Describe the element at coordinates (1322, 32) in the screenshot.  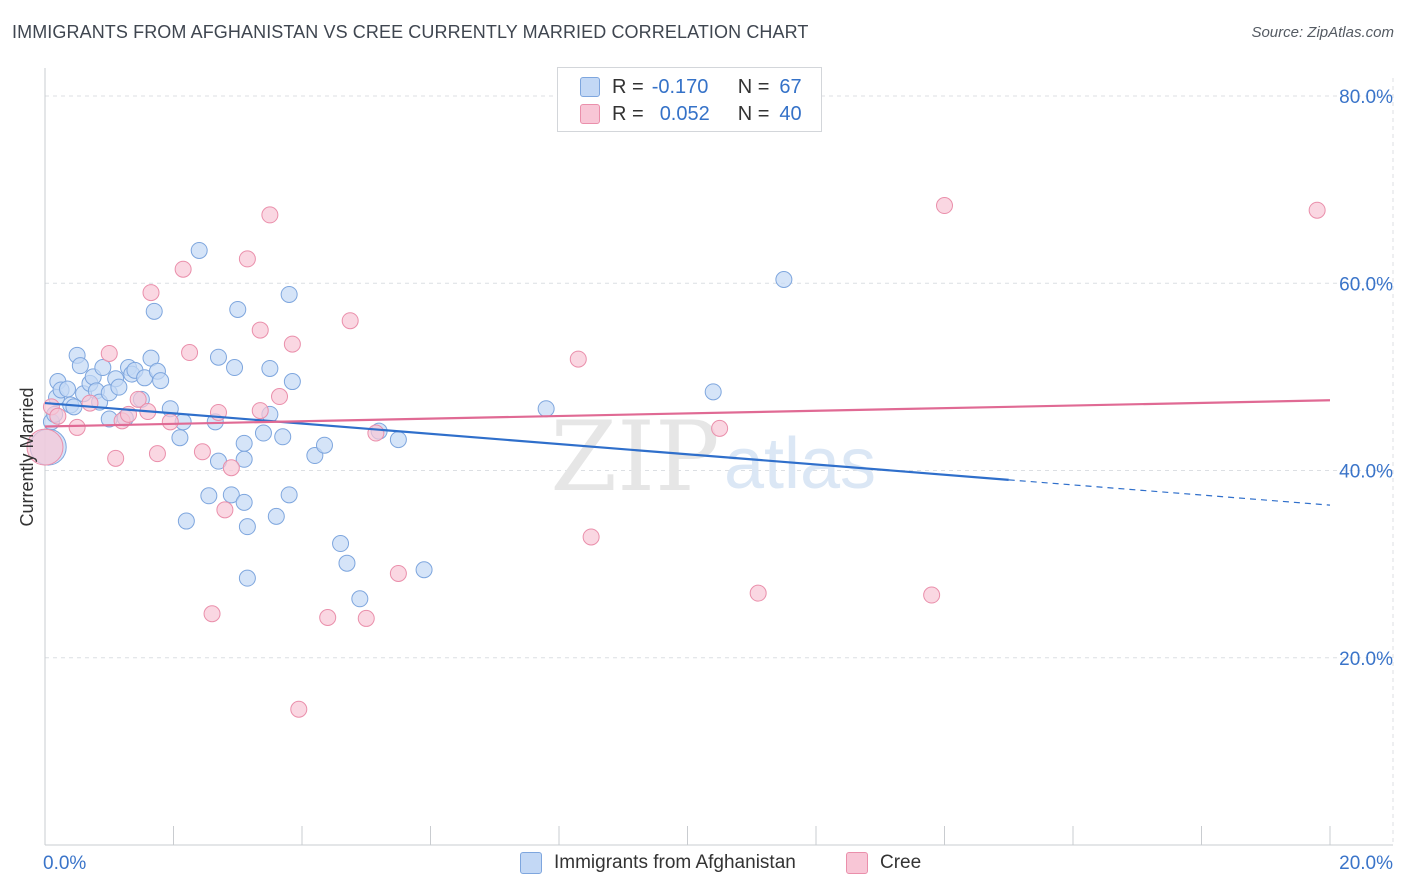
I see `source-label: Source: ZipAtlas.com` at that location.